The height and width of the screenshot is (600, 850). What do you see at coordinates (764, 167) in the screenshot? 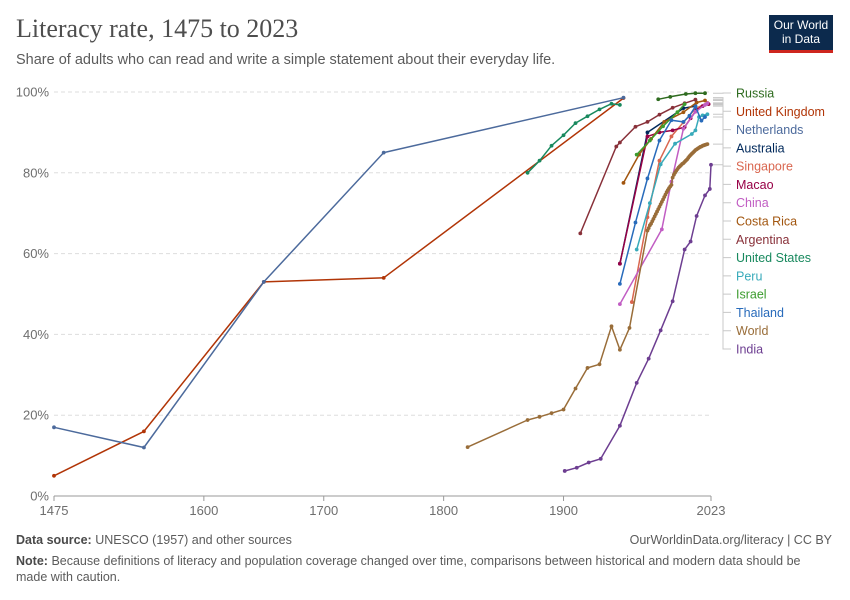
I see `legend-label: Singapore` at bounding box center [764, 167].